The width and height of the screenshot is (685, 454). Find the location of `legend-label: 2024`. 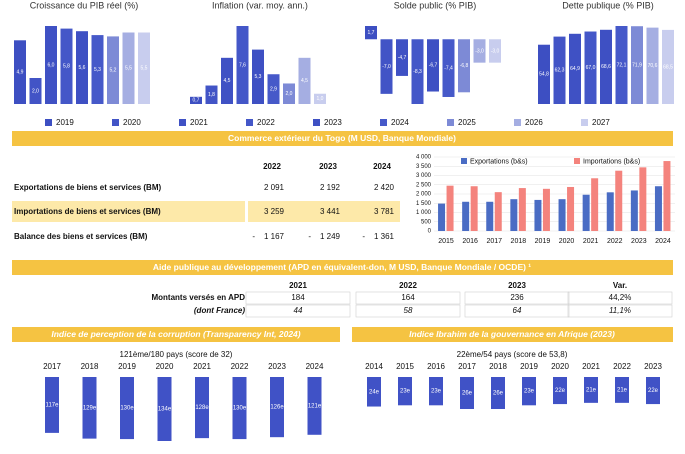

legend-label: 2024 is located at coordinates (400, 122).